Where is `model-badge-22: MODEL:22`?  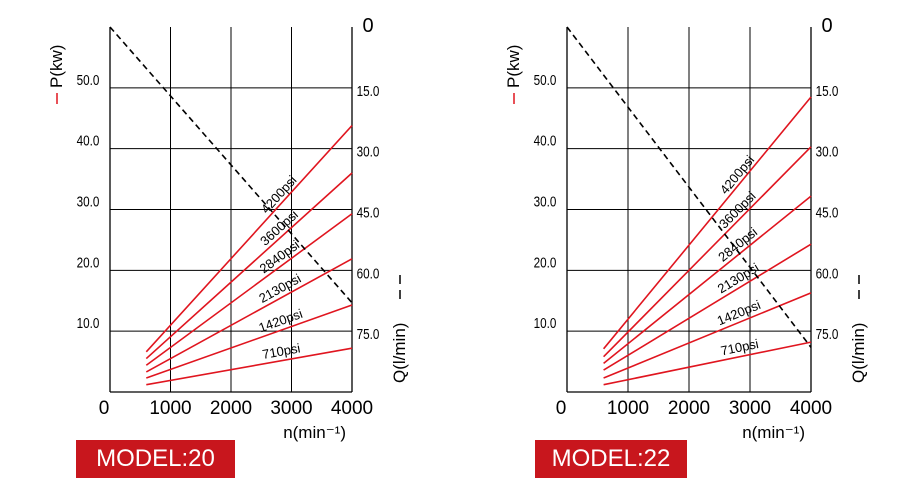
model-badge-22: MODEL:22 is located at coordinates (611, 459).